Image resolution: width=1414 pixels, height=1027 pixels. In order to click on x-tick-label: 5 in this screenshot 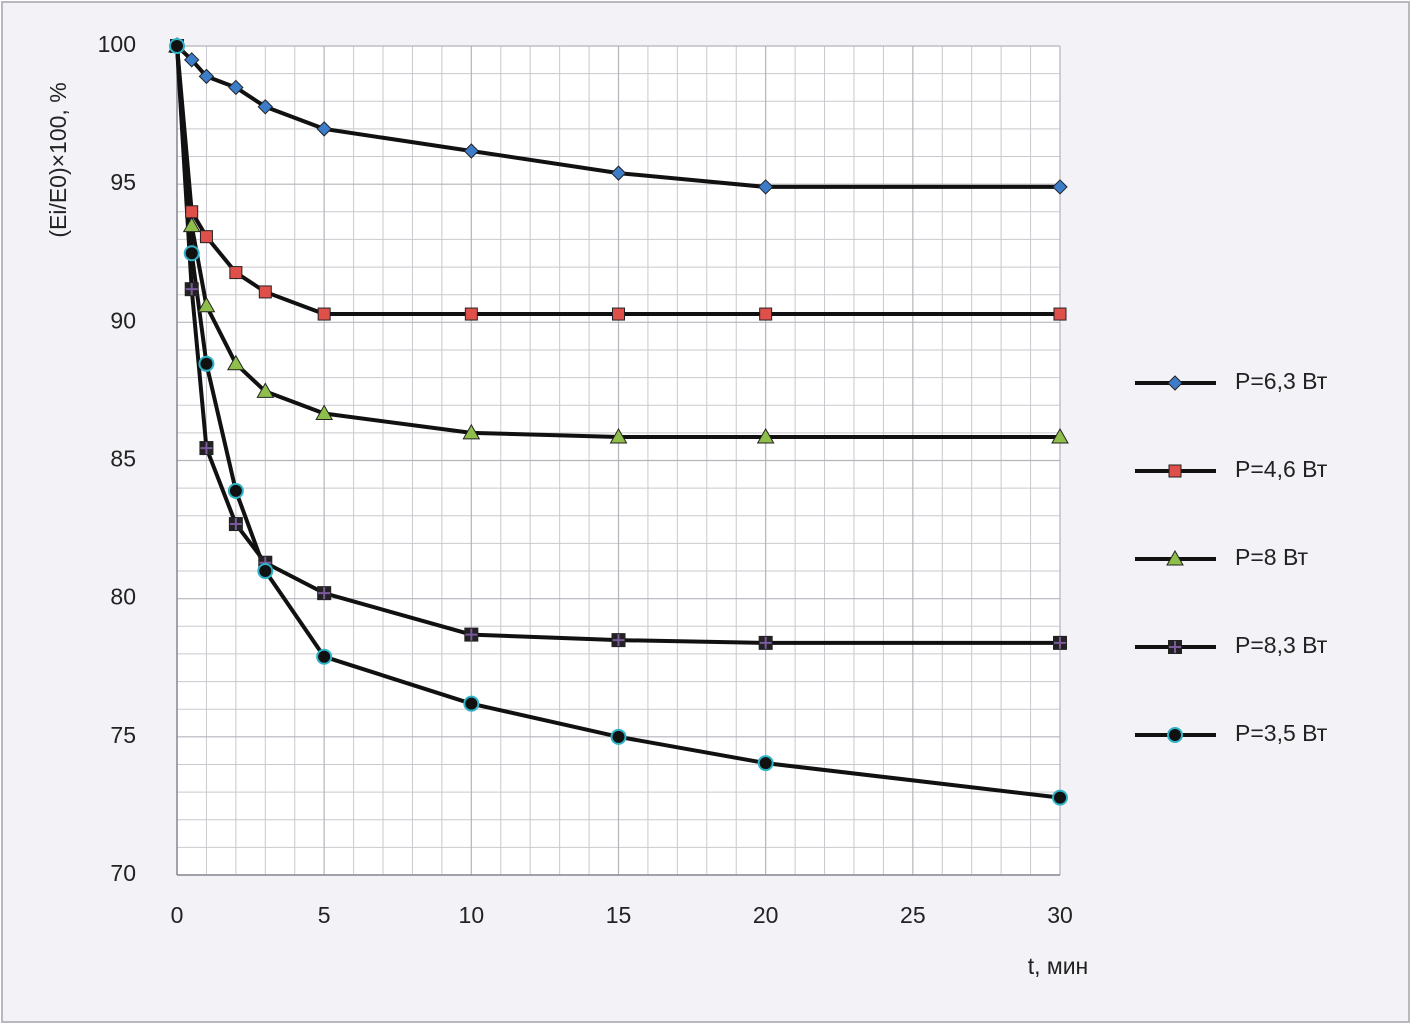, I will do `click(324, 915)`.